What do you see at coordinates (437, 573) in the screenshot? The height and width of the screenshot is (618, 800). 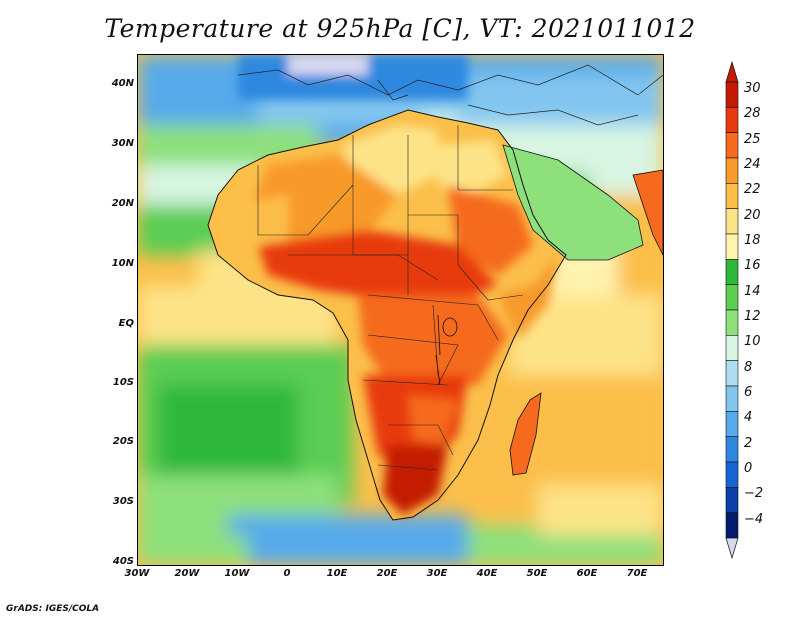 I see `lon-label-30e: 30E` at bounding box center [437, 573].